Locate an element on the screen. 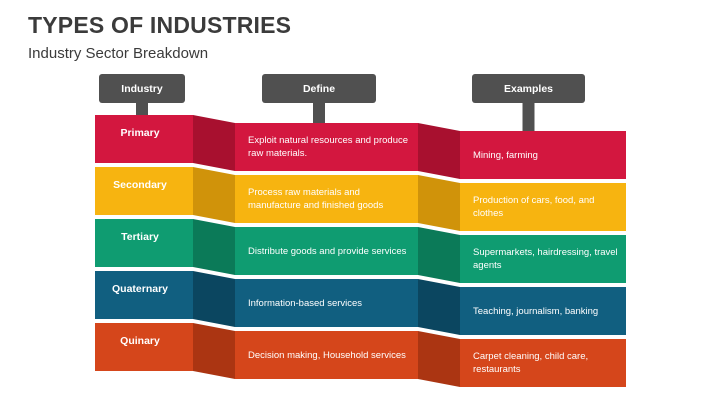 This screenshot has height=404, width=720. row-industry-text: Secondary is located at coordinates (140, 184).